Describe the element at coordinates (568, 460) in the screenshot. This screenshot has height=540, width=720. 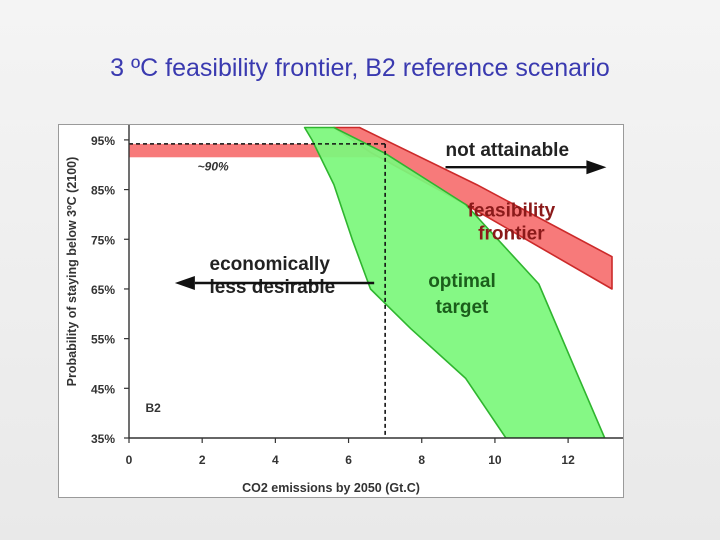
I see `x-tick-label: 12` at that location.